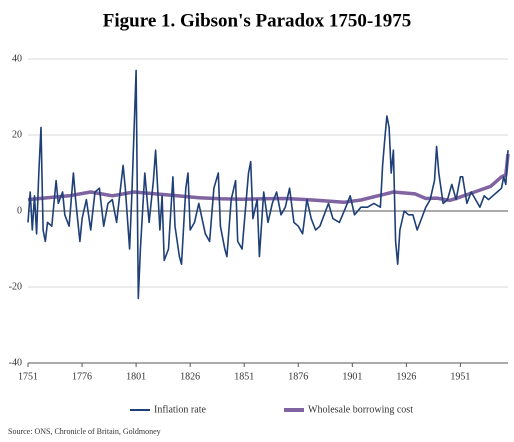 The height and width of the screenshot is (442, 514). Describe the element at coordinates (298, 376) in the screenshot. I see `x-tick-label: 1876` at that location.